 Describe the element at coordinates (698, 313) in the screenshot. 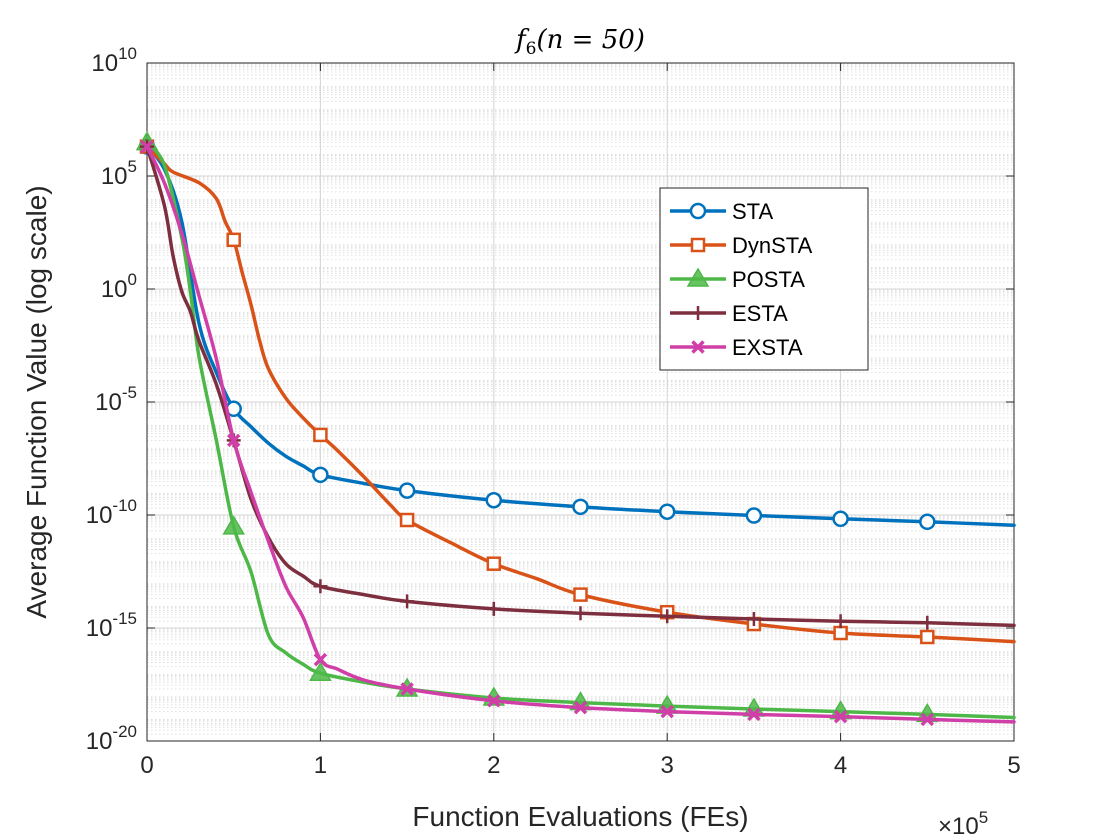

I see `legend-marker-esta` at that location.